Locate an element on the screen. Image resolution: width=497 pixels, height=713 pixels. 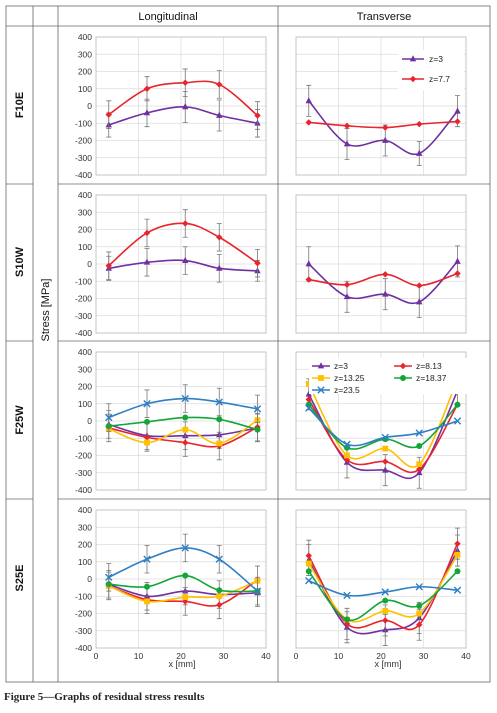
legend-label: z=13.25 is located at coordinates (349, 378).